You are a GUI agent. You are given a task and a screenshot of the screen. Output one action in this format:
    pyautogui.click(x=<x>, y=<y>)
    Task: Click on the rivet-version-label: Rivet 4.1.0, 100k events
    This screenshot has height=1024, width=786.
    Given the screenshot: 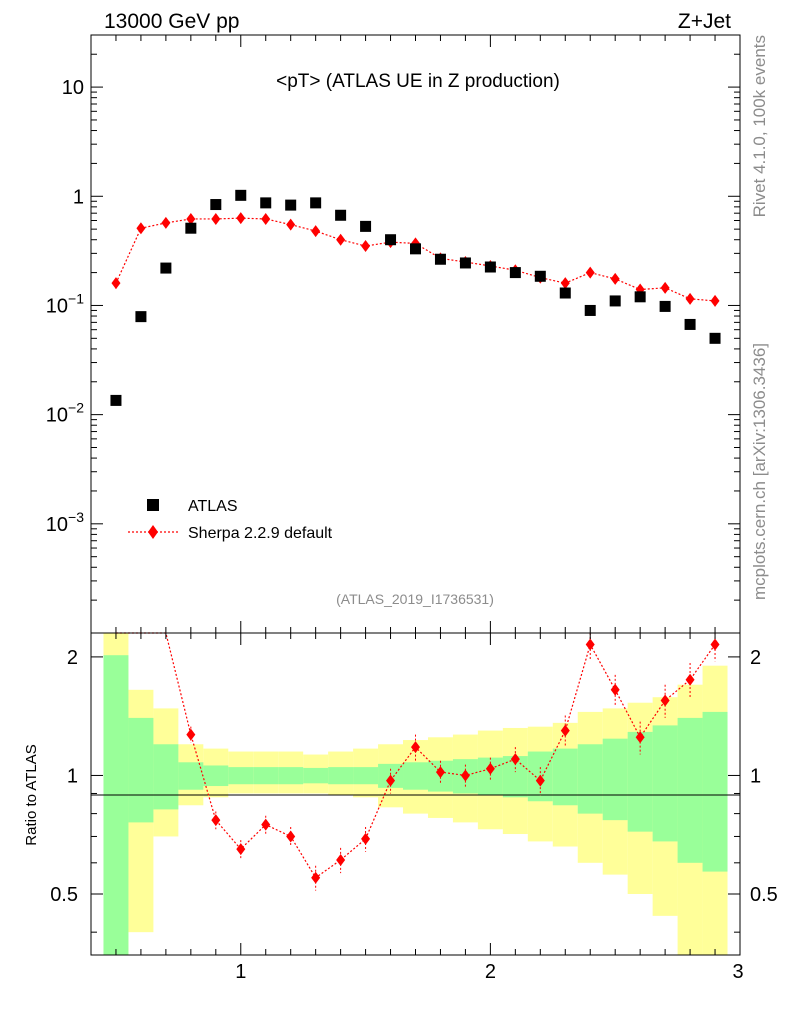 What is the action you would take?
    pyautogui.click(x=759, y=126)
    